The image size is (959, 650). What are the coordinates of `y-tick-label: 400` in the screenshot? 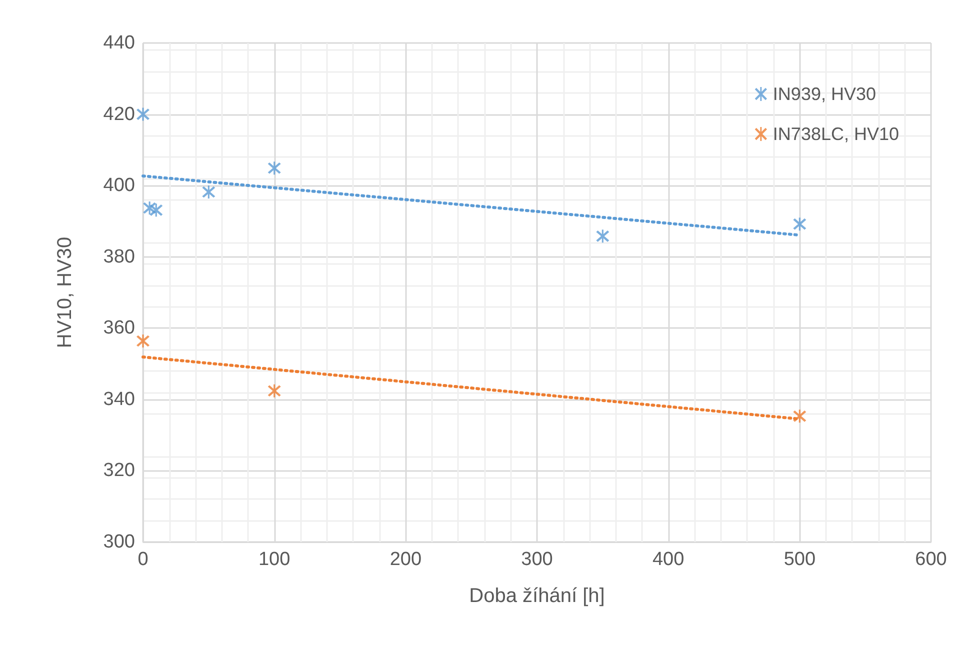 It's located at (119, 185).